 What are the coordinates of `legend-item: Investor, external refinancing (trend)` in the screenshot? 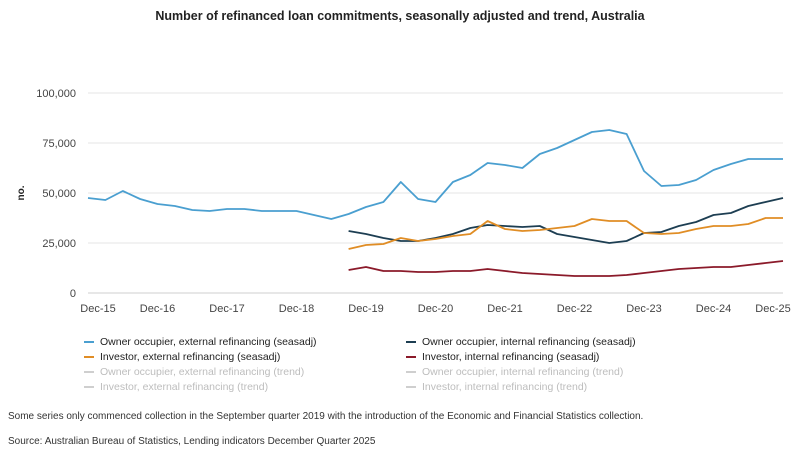 It's located at (176, 387).